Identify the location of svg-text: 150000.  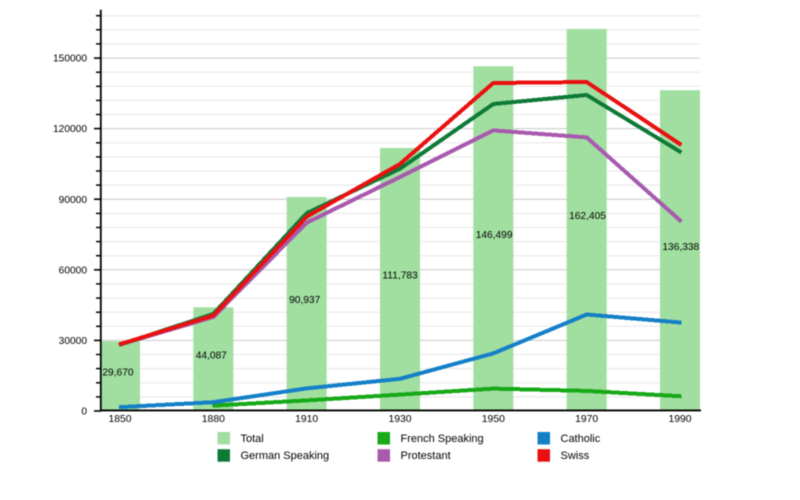
(70, 59).